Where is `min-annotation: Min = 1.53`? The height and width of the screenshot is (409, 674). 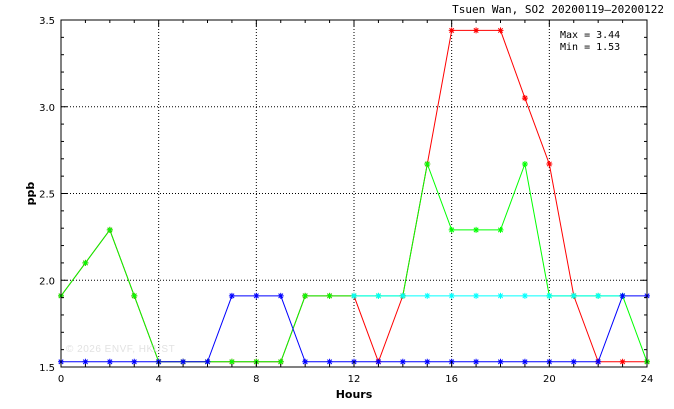
min-annotation: Min = 1.53 is located at coordinates (590, 47).